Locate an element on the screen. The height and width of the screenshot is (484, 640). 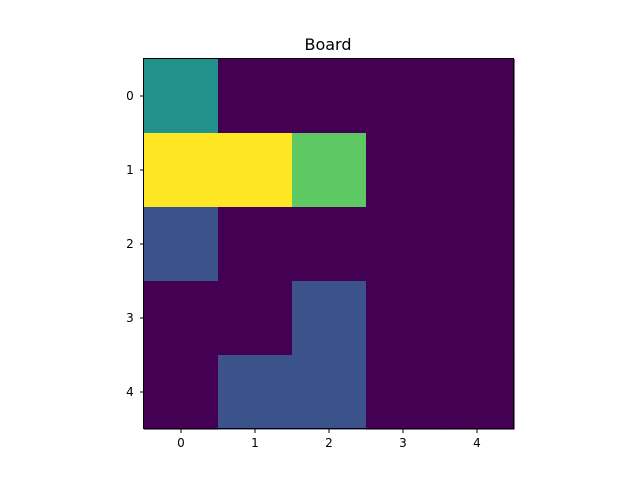
y-tick-label: 3 is located at coordinates (130, 318).